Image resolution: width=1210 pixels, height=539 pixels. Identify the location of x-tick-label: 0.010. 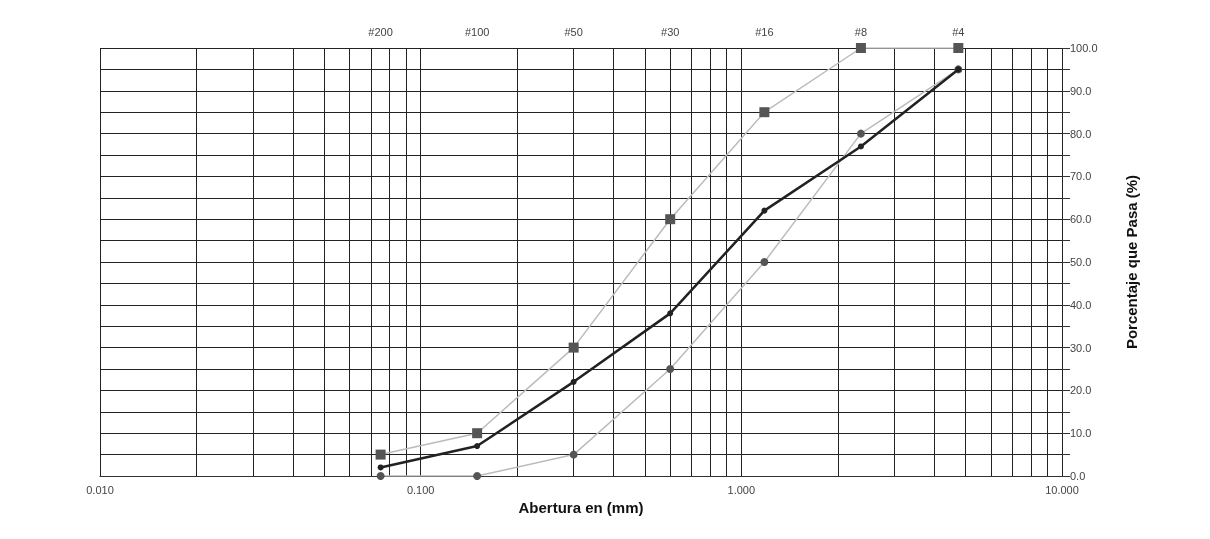
(100, 489).